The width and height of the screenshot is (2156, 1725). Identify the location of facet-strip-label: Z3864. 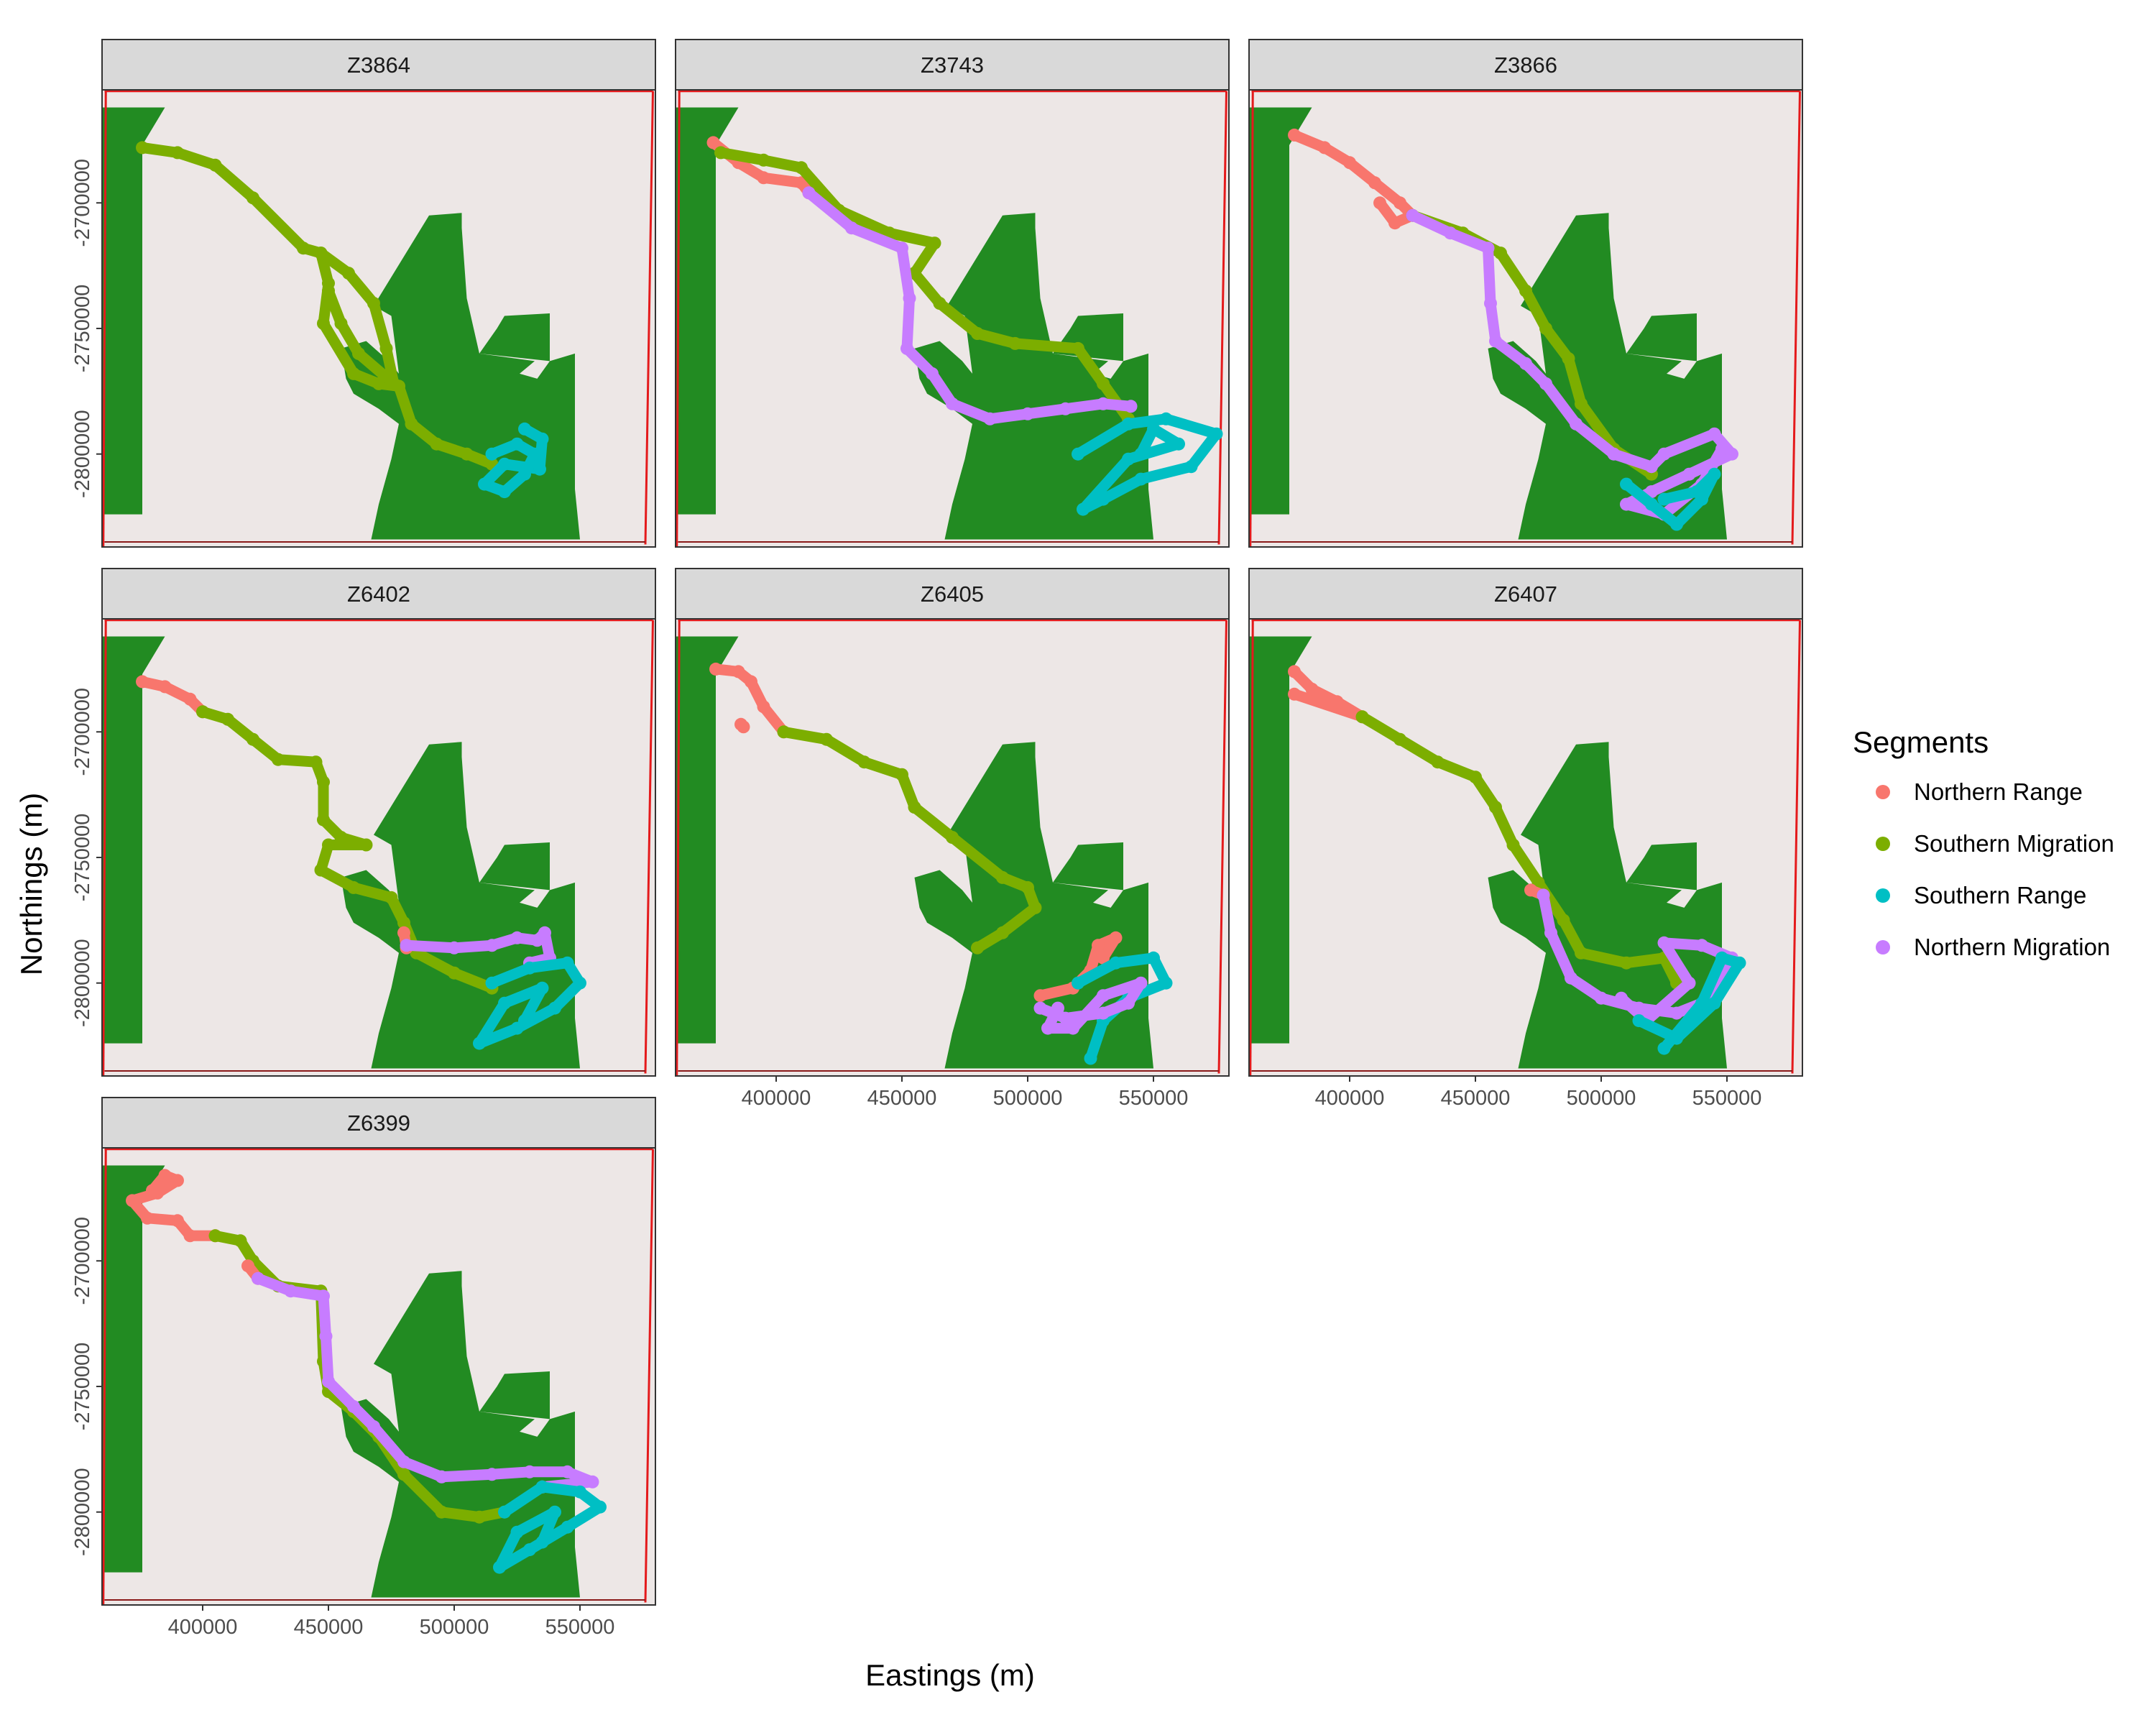
(379, 65).